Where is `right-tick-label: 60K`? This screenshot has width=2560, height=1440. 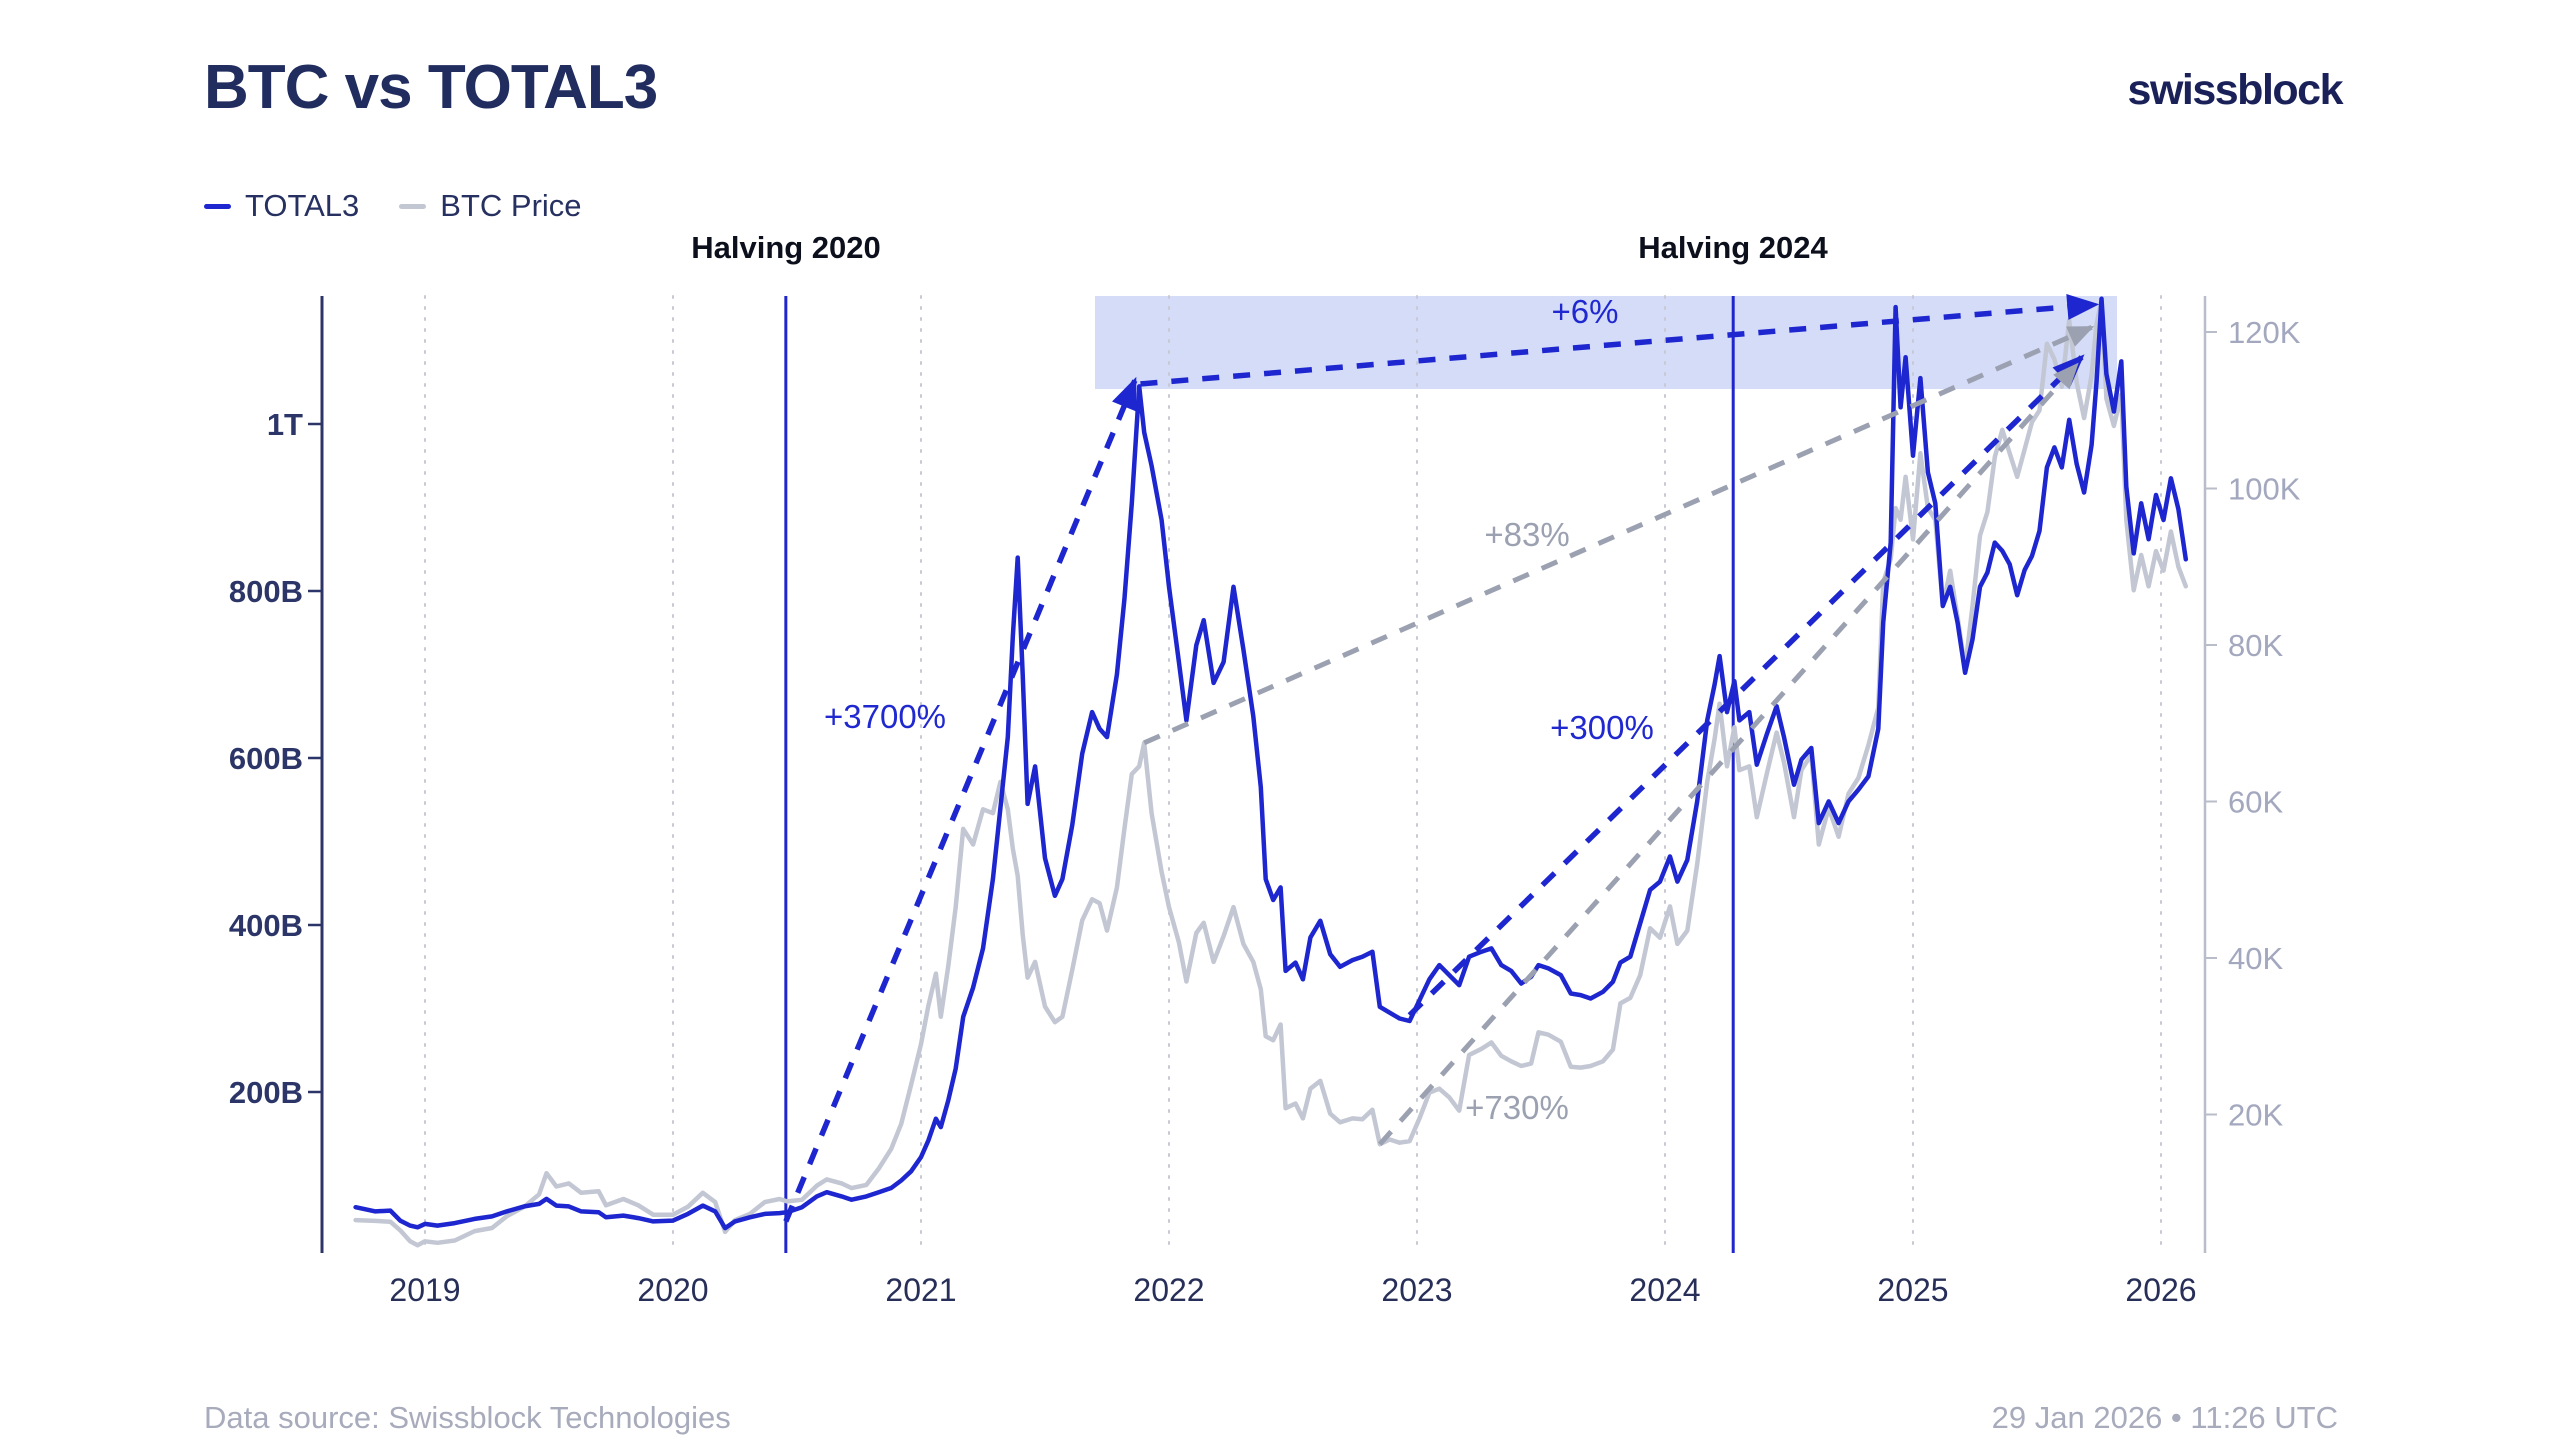
right-tick-label: 60K is located at coordinates (2255, 802).